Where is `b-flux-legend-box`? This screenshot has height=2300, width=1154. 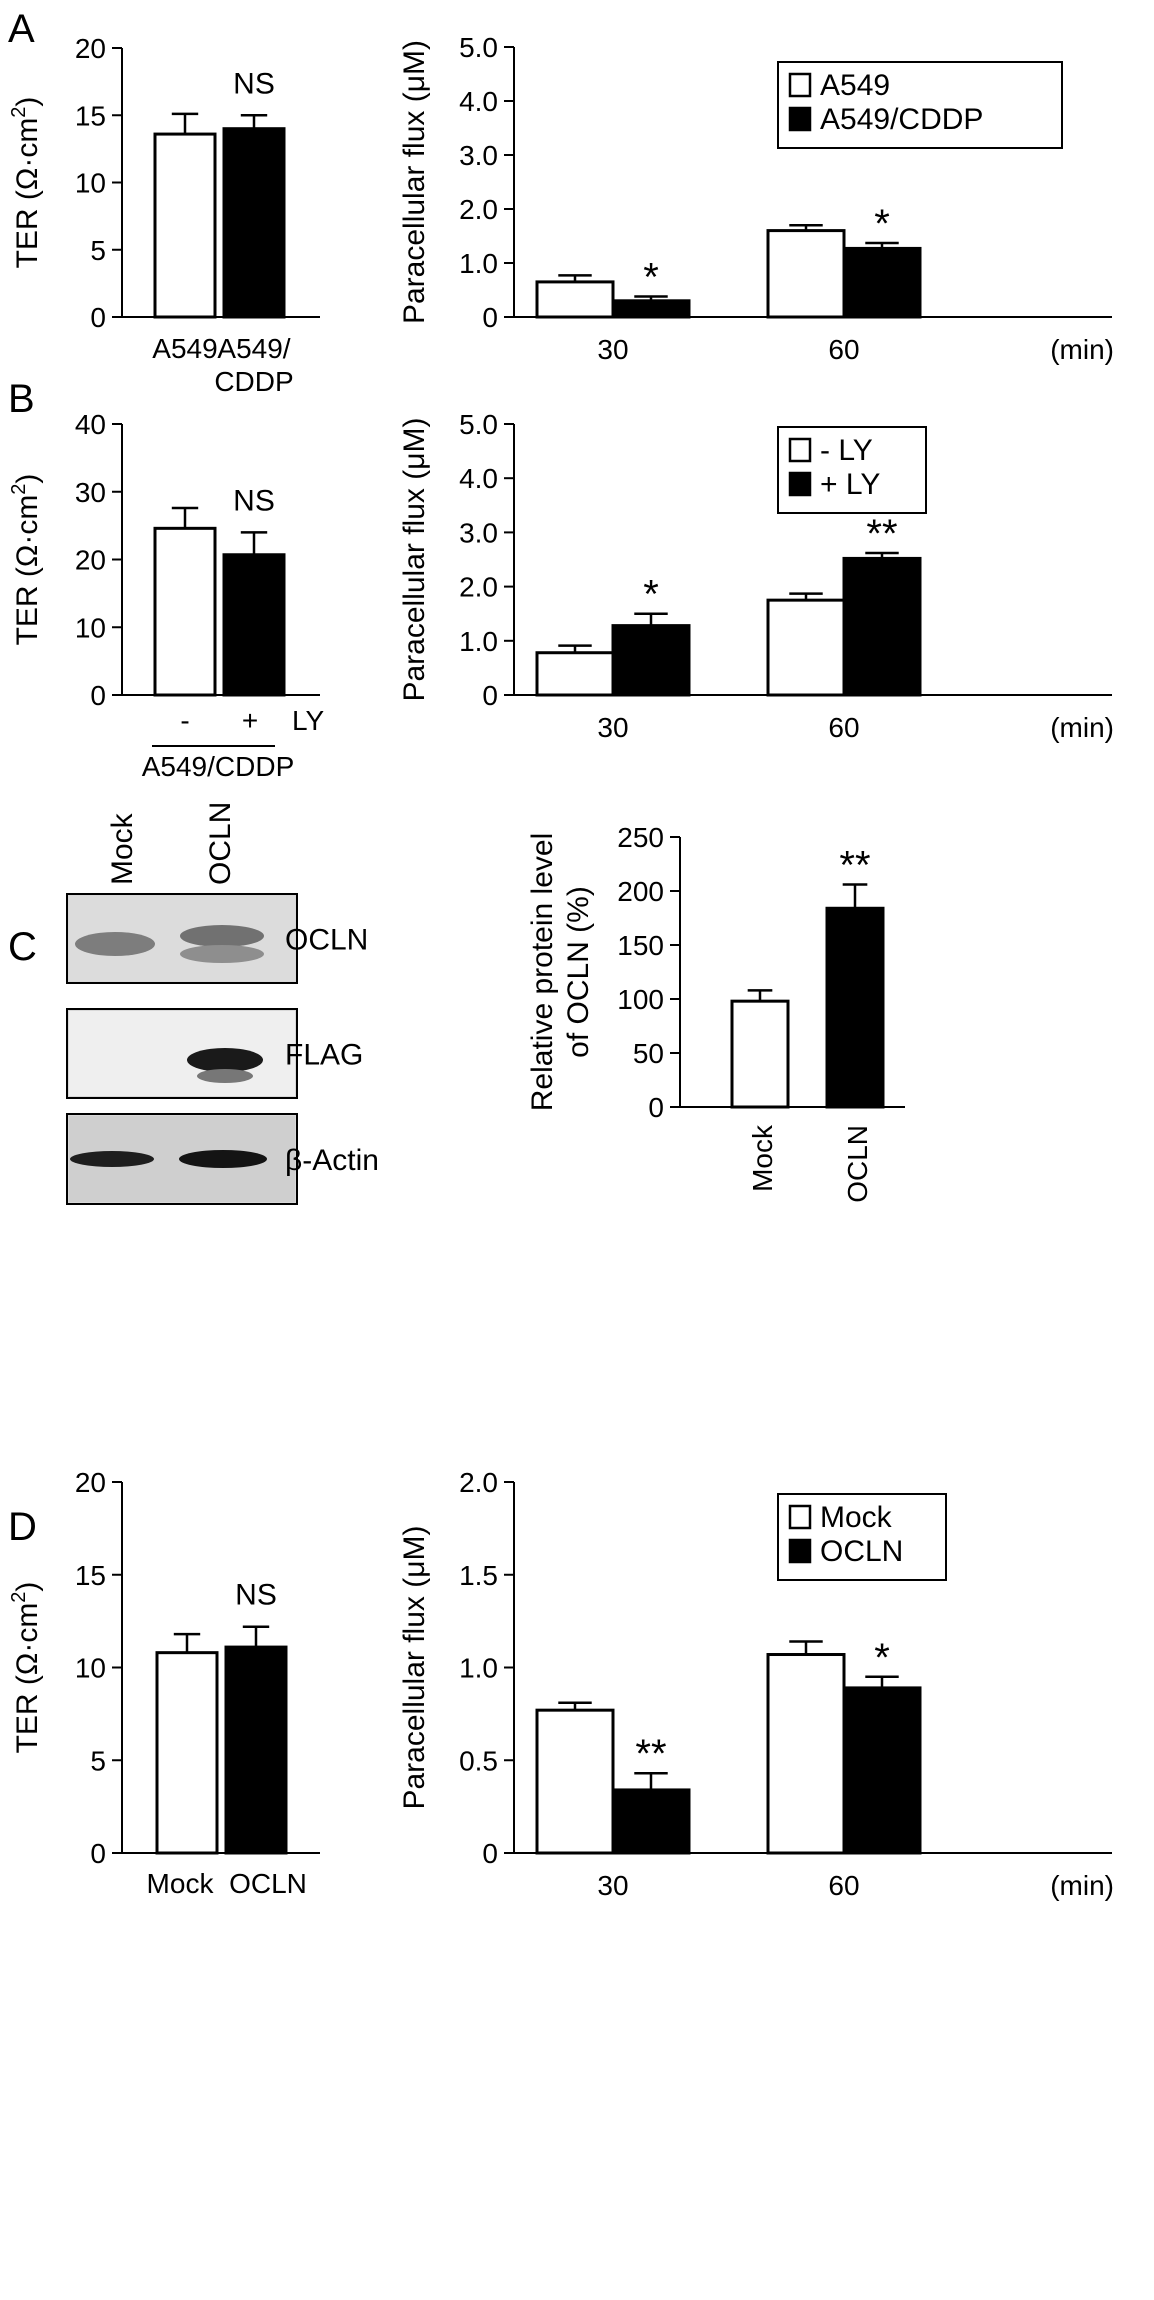 b-flux-legend-box is located at coordinates (852, 470).